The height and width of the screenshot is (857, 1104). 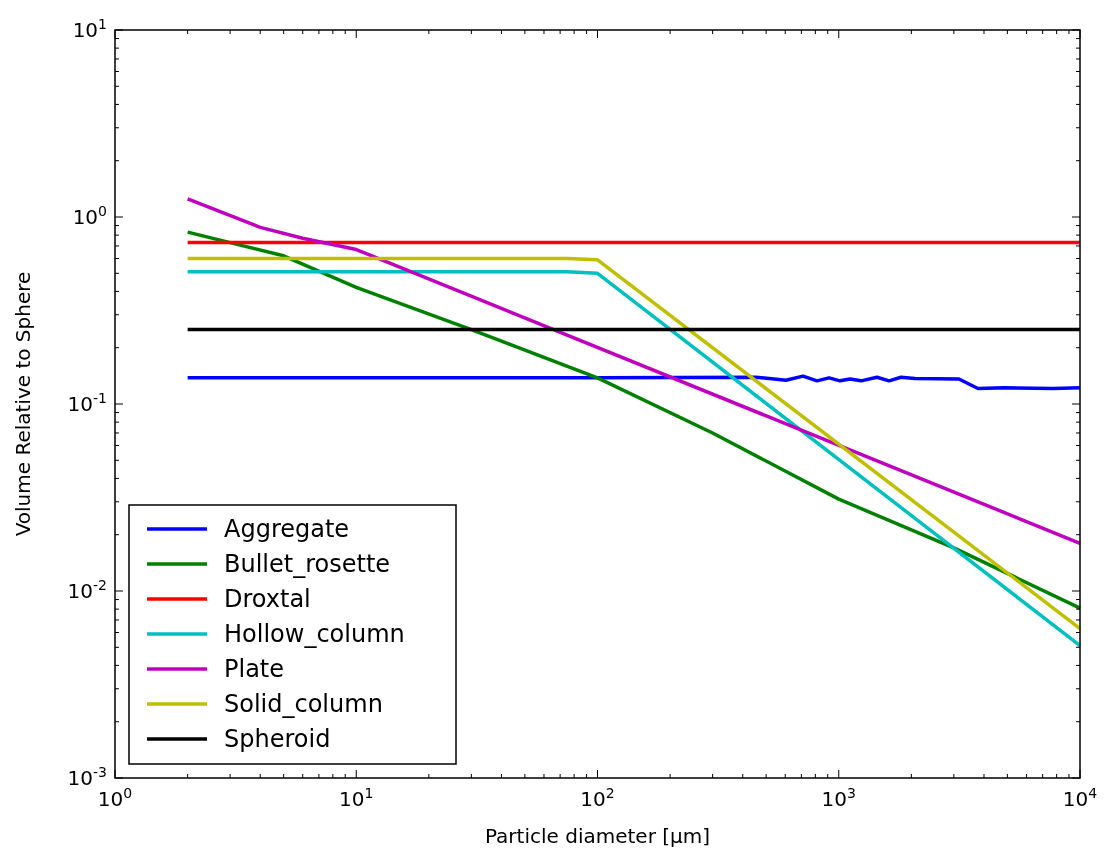 I want to click on x-tick-label: 10$^{1}$, so click(x=356, y=798).